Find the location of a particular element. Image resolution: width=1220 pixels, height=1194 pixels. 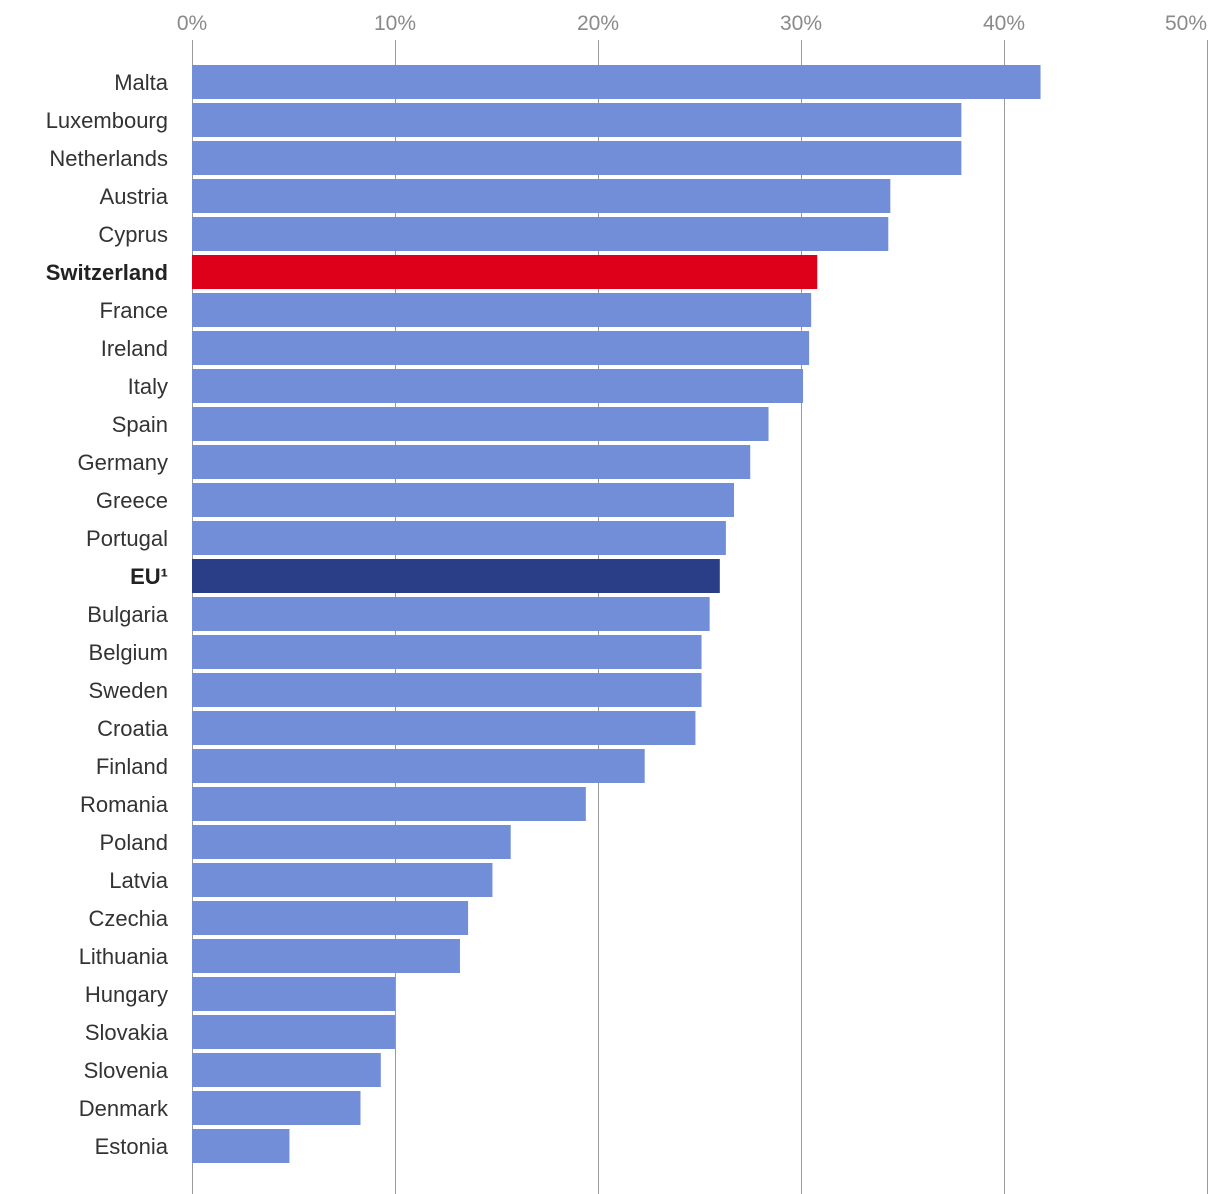

category-label: Luxembourg is located at coordinates (107, 120).